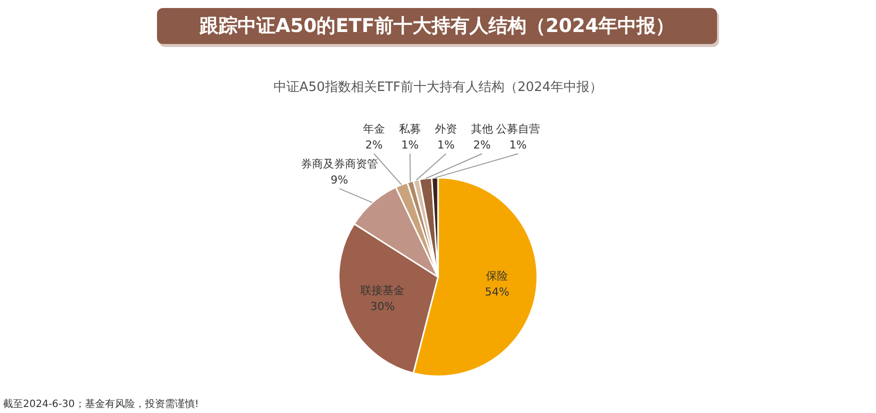  Describe the element at coordinates (518, 129) in the screenshot. I see `slice-label: 公募自营` at that location.